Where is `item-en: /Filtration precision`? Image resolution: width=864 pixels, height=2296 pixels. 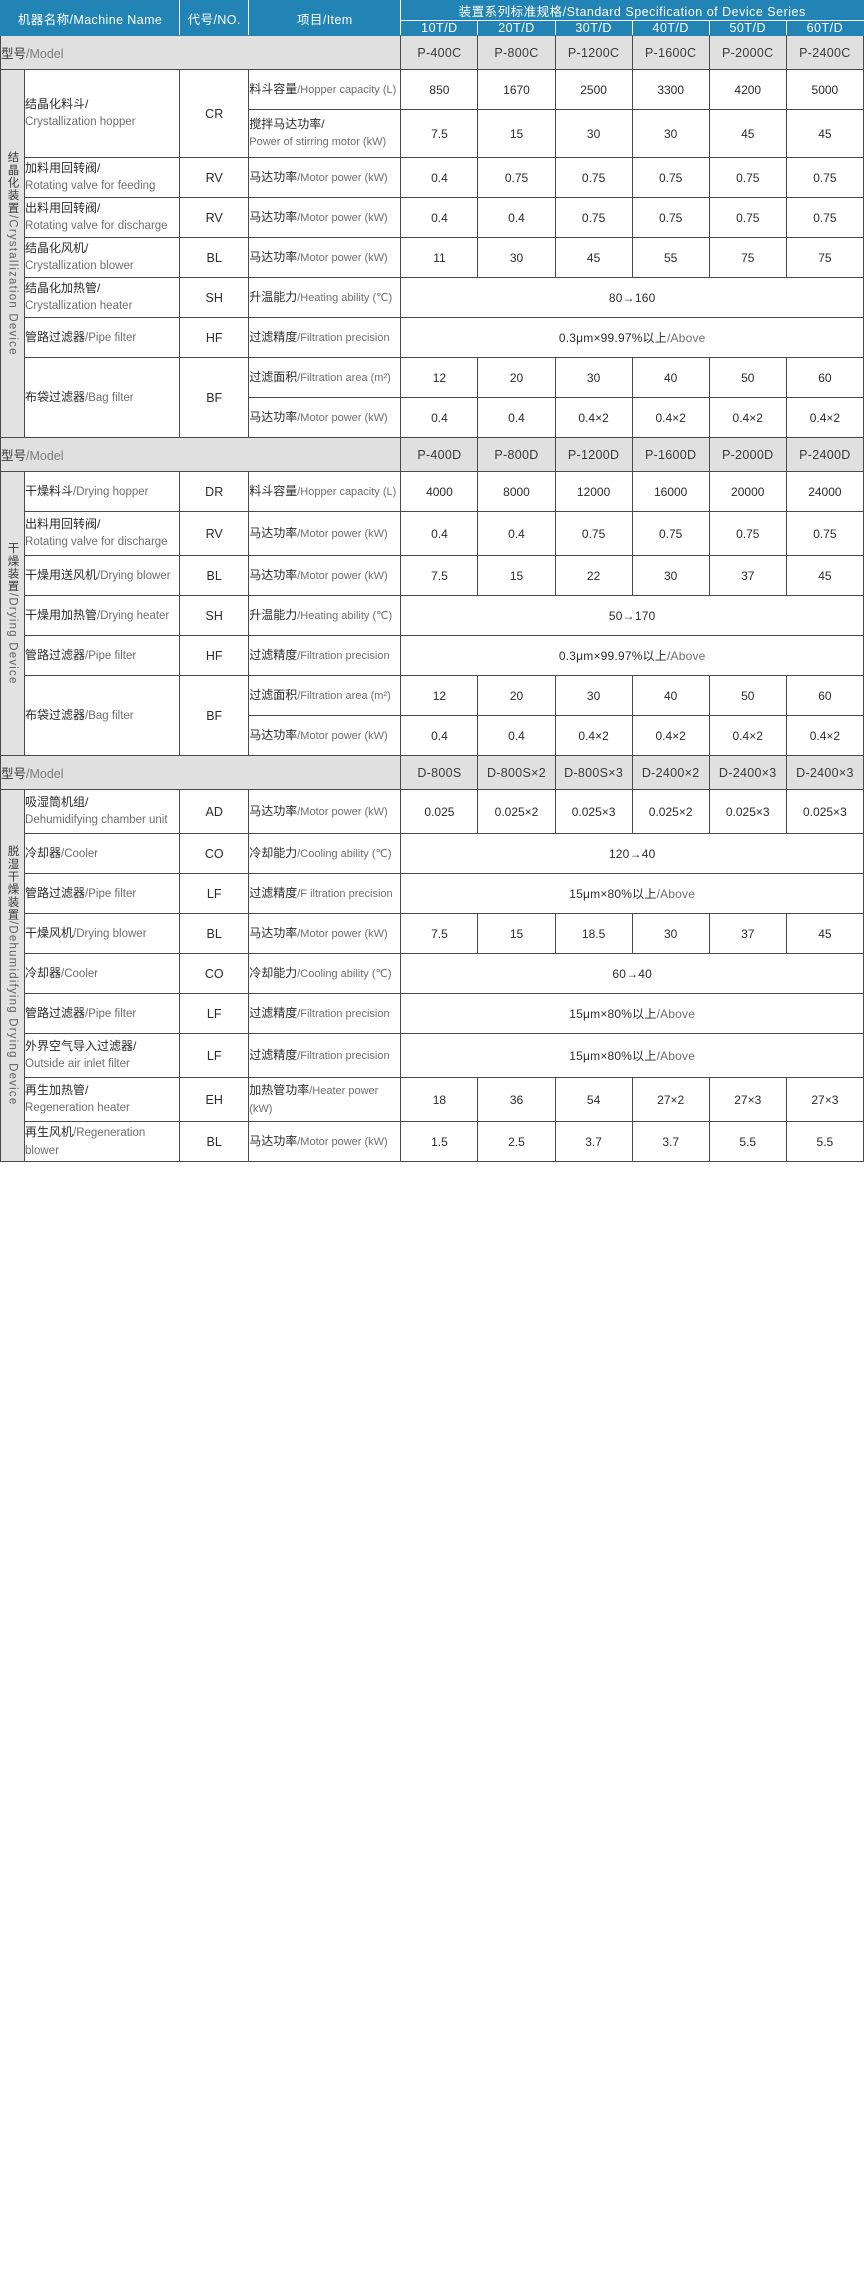
item-en: /Filtration precision is located at coordinates (343, 1013).